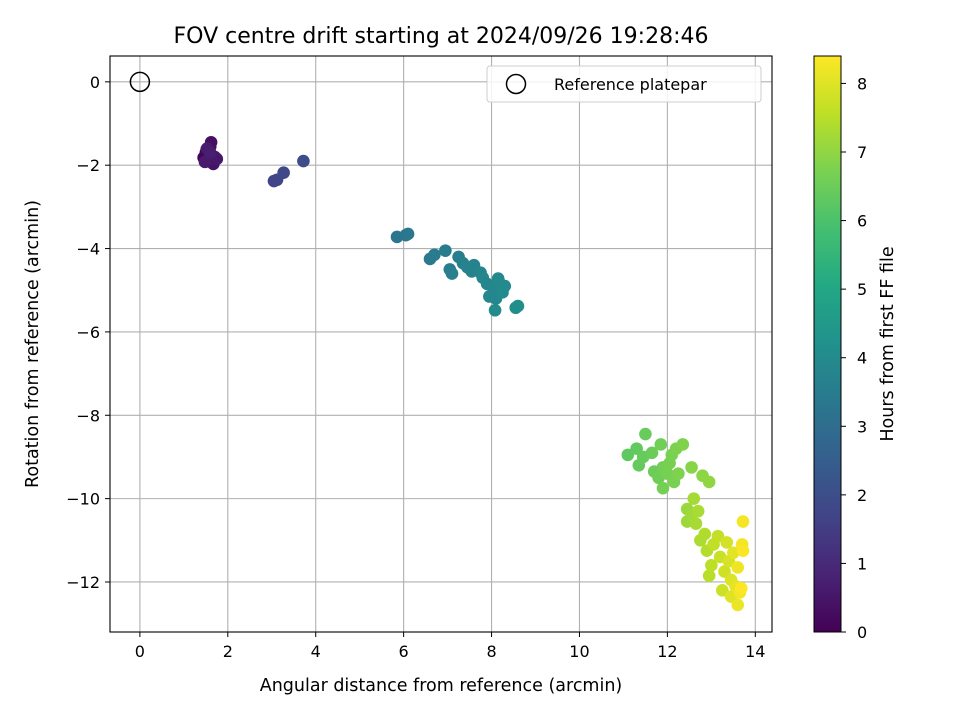 Image resolution: width=960 pixels, height=720 pixels. Describe the element at coordinates (862, 632) in the screenshot. I see `colorbar-tick-label: 0` at that location.